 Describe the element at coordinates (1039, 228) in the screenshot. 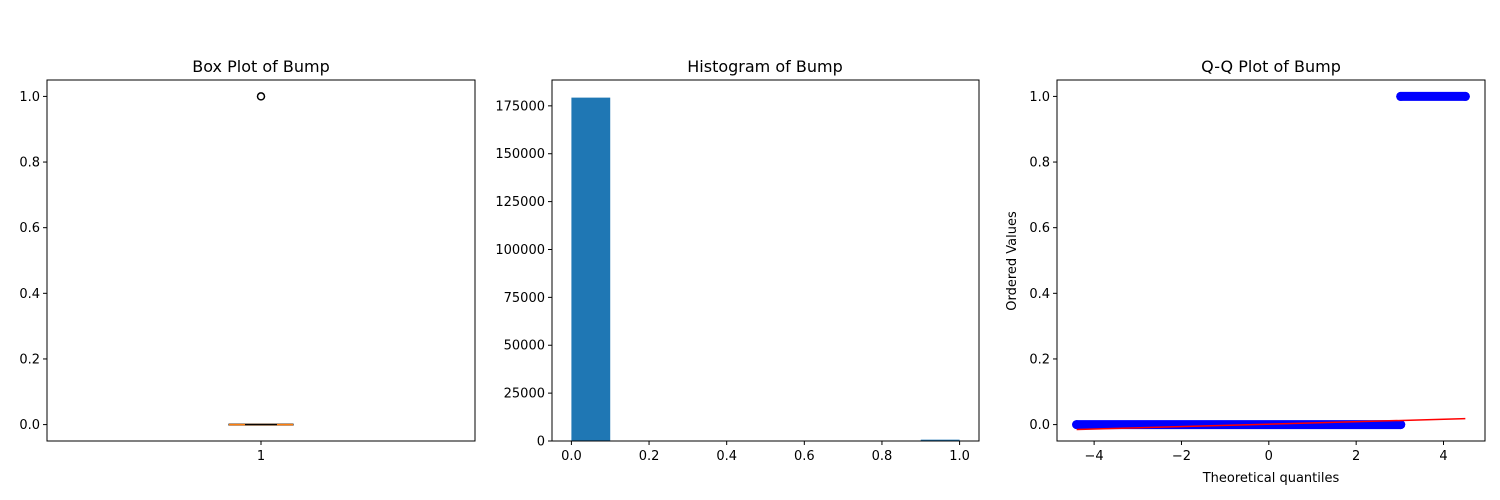

I see `qq-plot-ytick-label: 0.6` at that location.